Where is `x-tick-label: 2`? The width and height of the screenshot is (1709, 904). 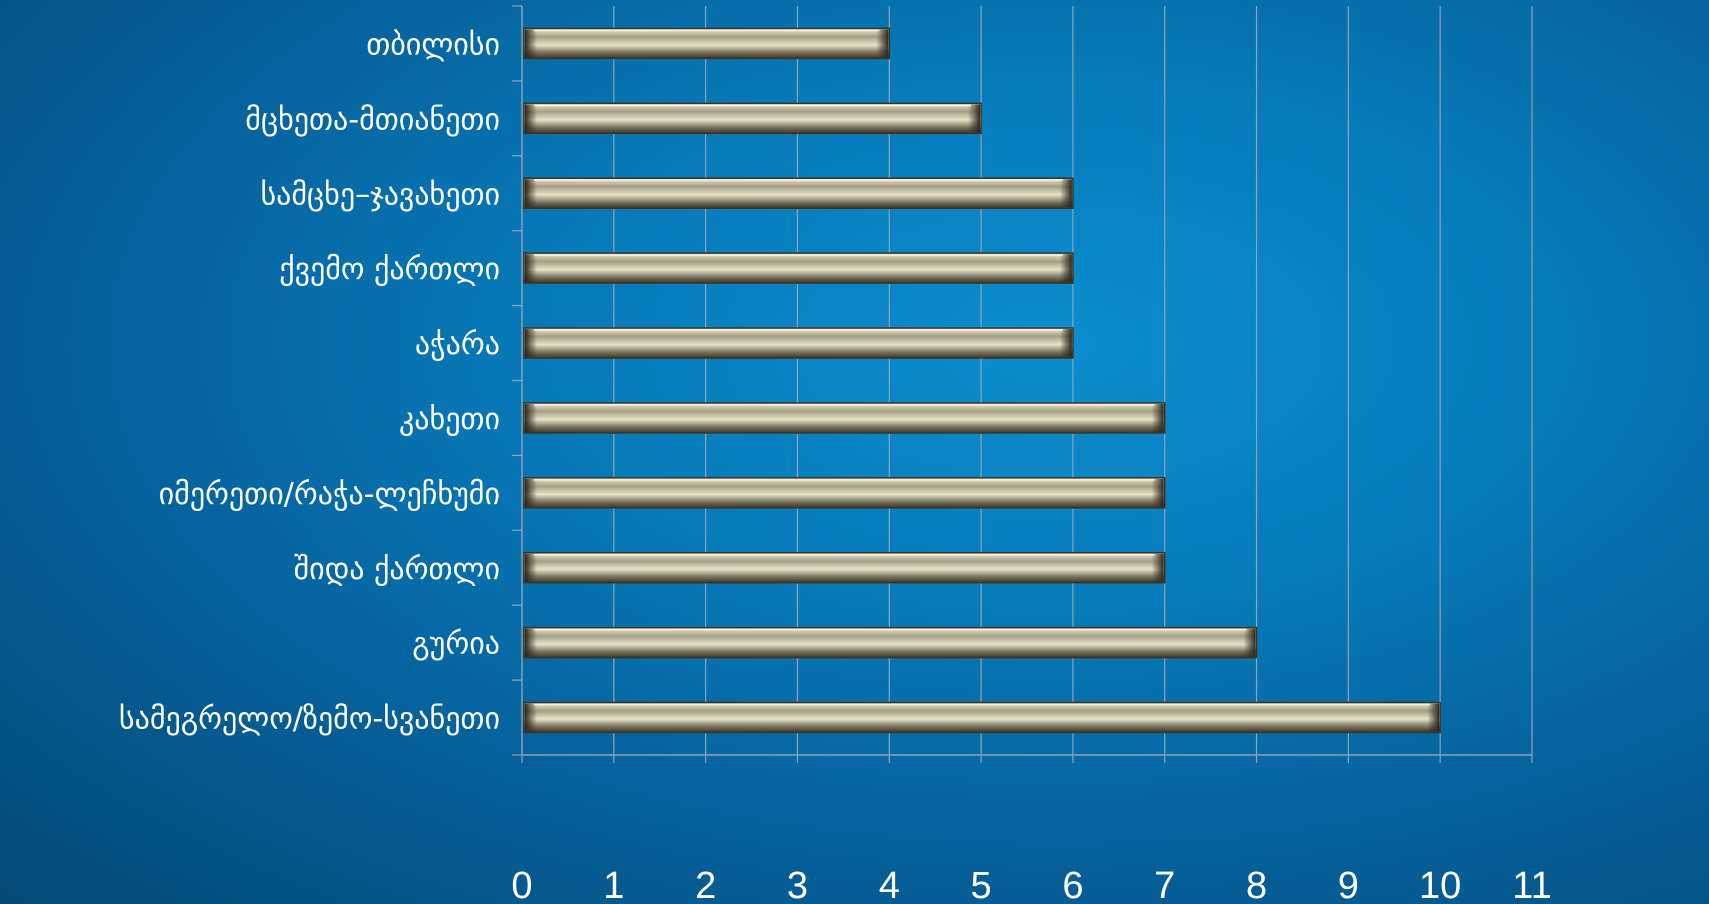
x-tick-label: 2 is located at coordinates (705, 884).